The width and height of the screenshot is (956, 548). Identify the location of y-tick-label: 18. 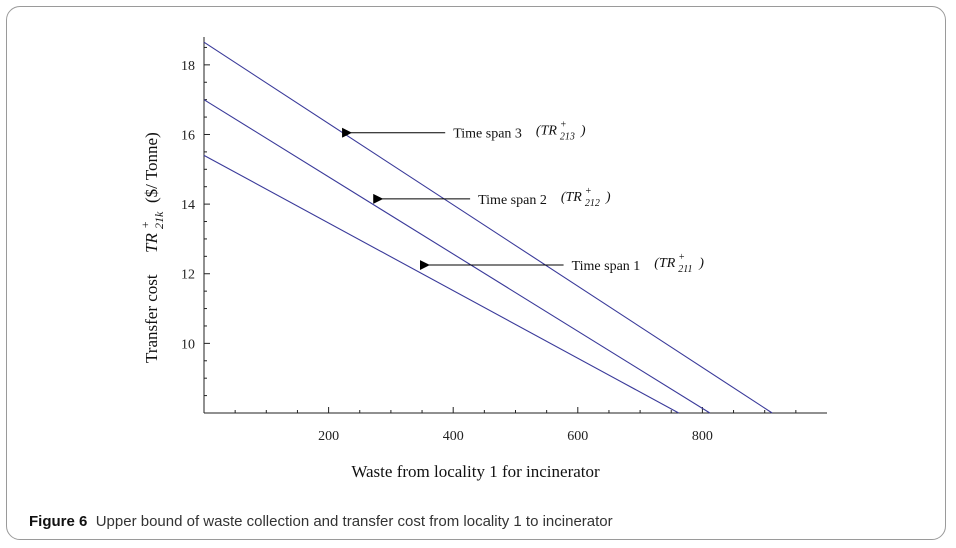
(188, 66).